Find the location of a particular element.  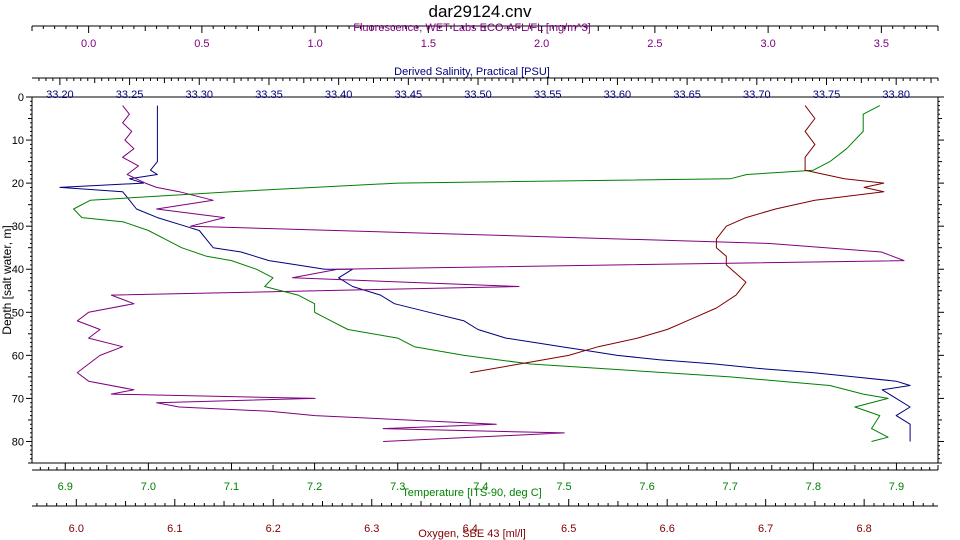

temperature-tick-label: 7.5 is located at coordinates (563, 487).